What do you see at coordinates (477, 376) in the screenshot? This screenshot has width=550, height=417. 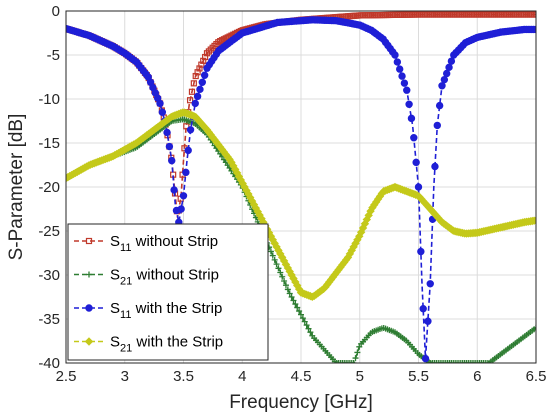 I see `x-tick-label: 6` at bounding box center [477, 376].